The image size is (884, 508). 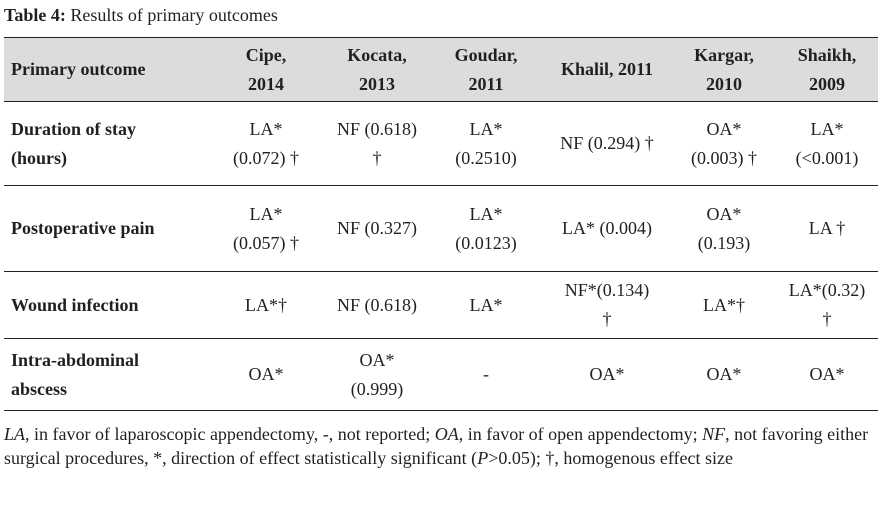 What do you see at coordinates (827, 157) in the screenshot?
I see `cell-line: (<0.001)` at bounding box center [827, 157].